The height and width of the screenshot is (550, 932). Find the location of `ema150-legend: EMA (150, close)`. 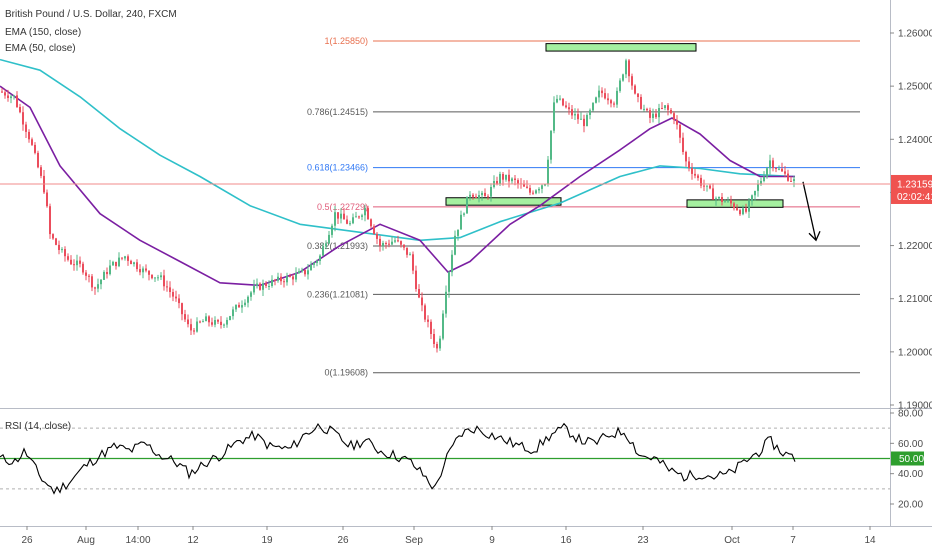

ema150-legend: EMA (150, close) is located at coordinates (43, 32).